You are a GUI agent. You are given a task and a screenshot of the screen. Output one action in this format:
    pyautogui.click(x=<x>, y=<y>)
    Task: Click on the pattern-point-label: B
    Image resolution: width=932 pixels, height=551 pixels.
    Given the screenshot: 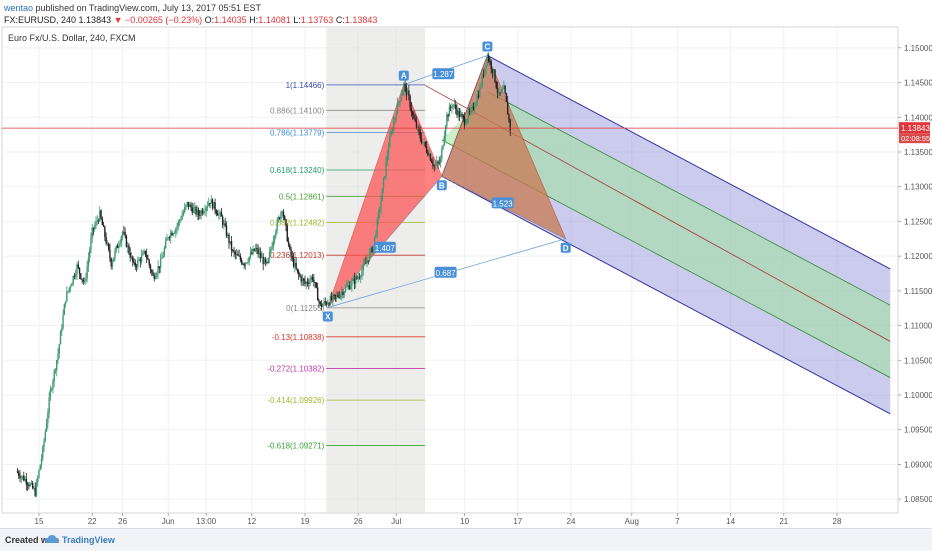 What is the action you would take?
    pyautogui.click(x=442, y=185)
    